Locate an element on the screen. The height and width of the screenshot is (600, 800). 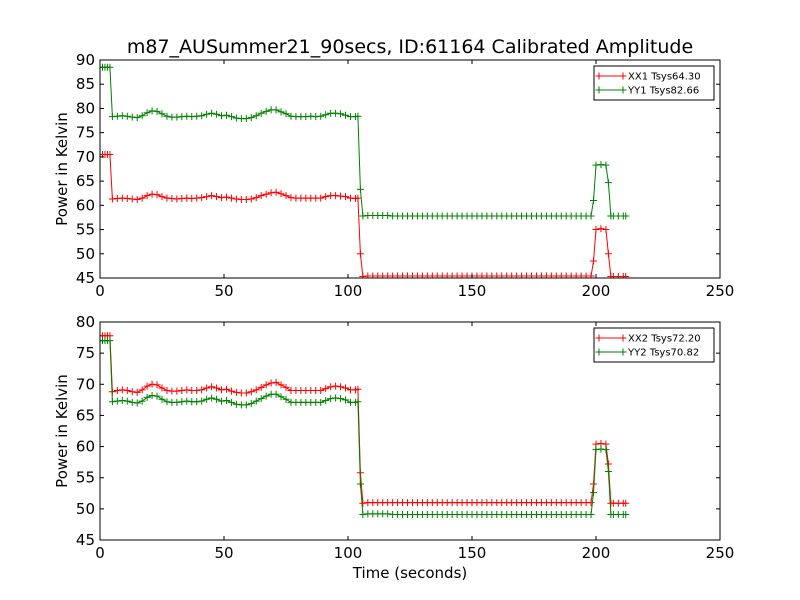
x-tick-label: 200 is located at coordinates (596, 291).